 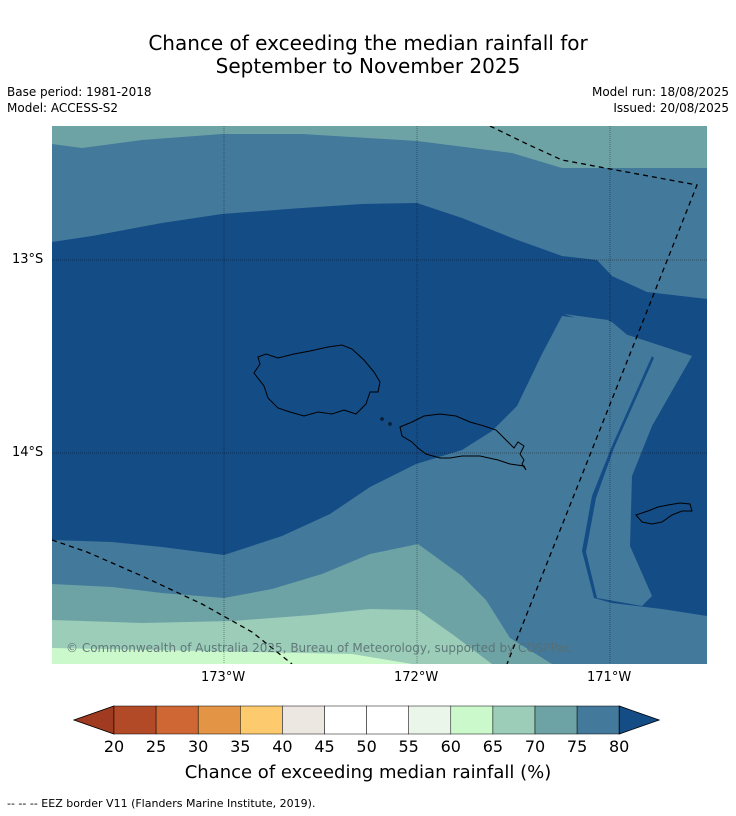 I want to click on colorbar-tick-70: 70, so click(x=535, y=746).